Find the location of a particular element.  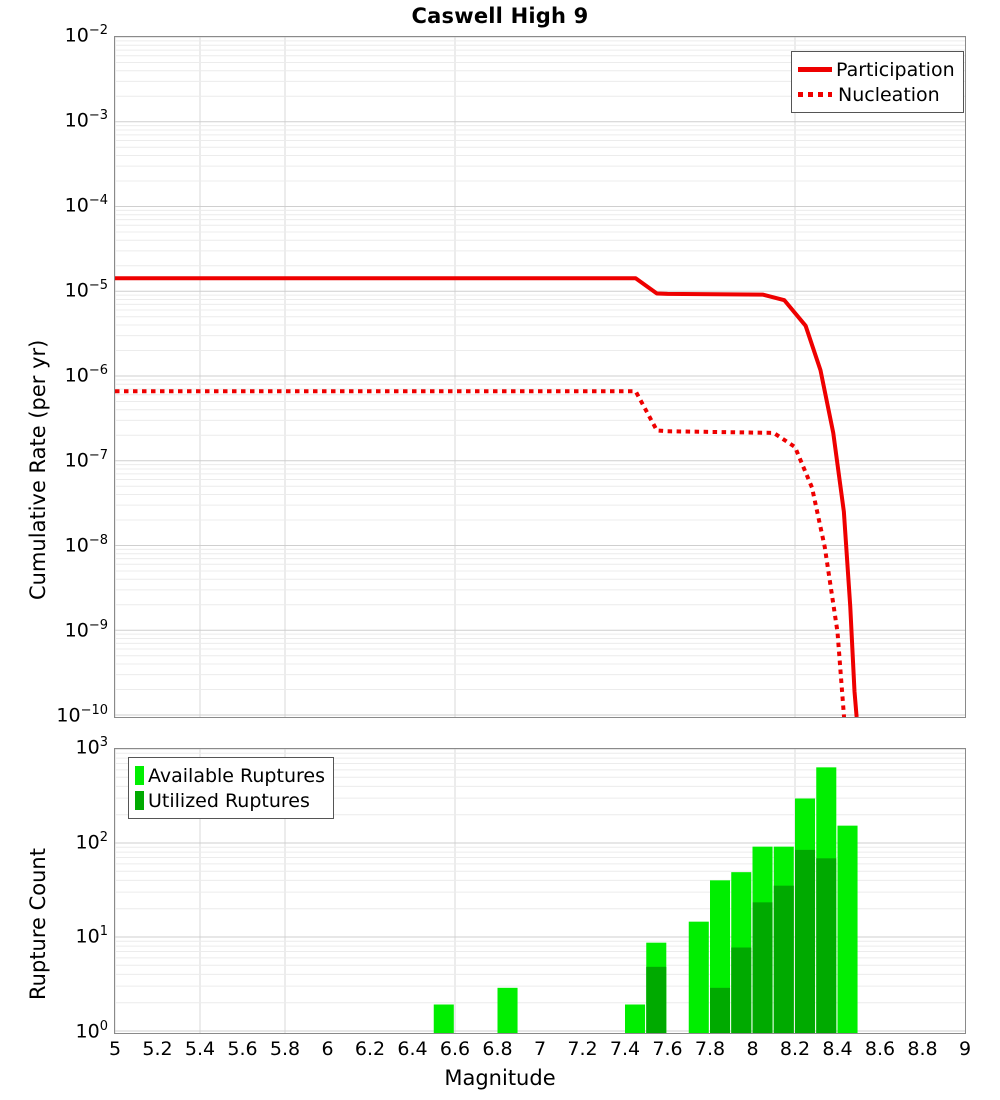

legend-item-utilized-ruptures: Utilized Ruptures is located at coordinates (230, 800).